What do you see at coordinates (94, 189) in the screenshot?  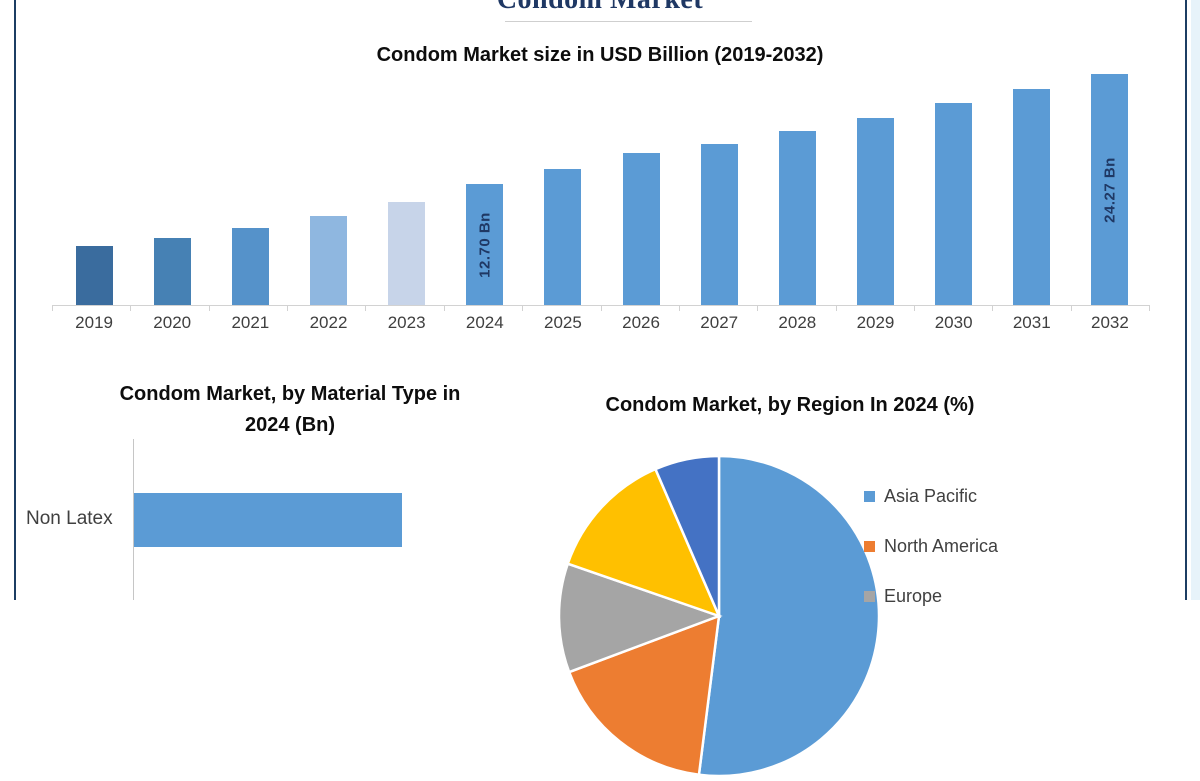 I see `bar-column-2019` at bounding box center [94, 189].